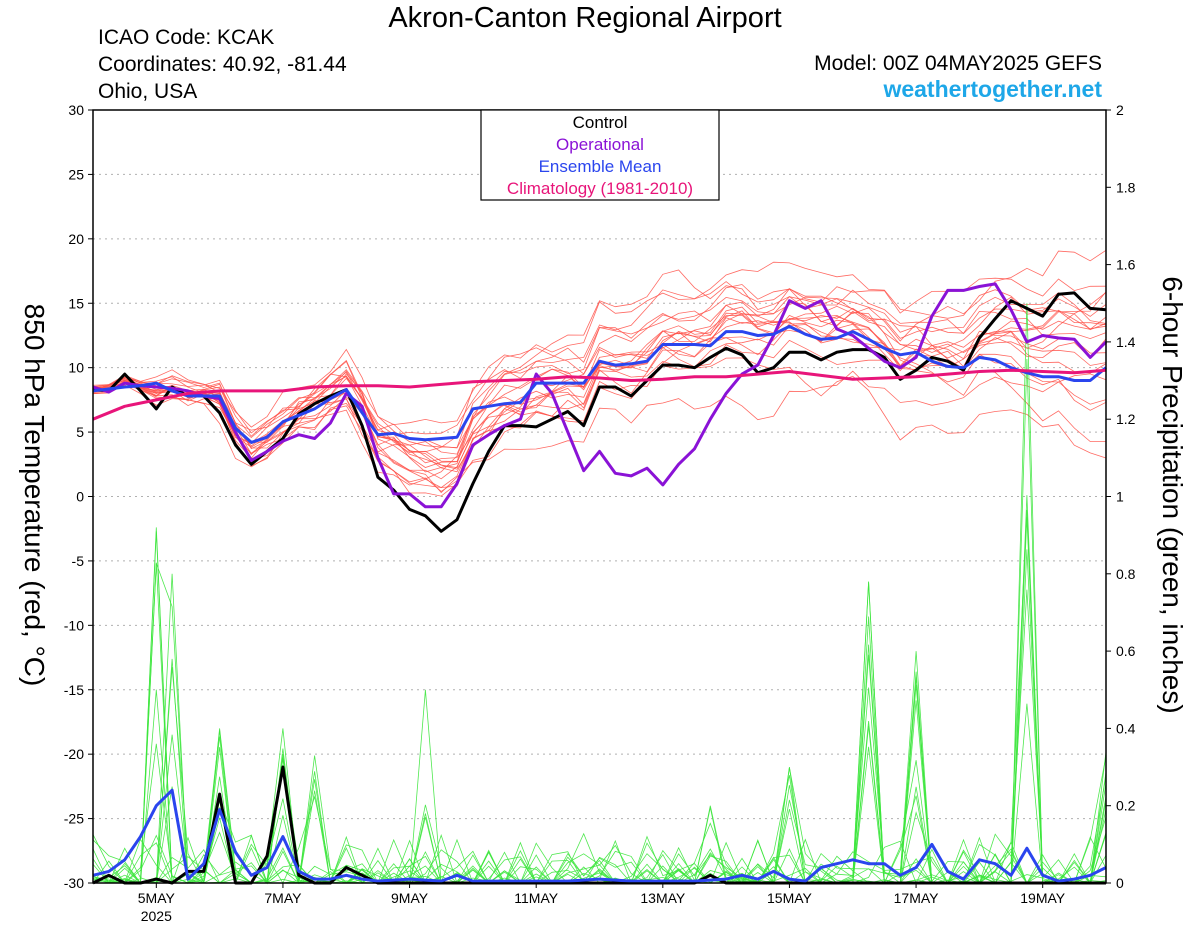  What do you see at coordinates (1126, 342) in the screenshot?
I see `y-right-tick-label: 1.4` at bounding box center [1126, 342].